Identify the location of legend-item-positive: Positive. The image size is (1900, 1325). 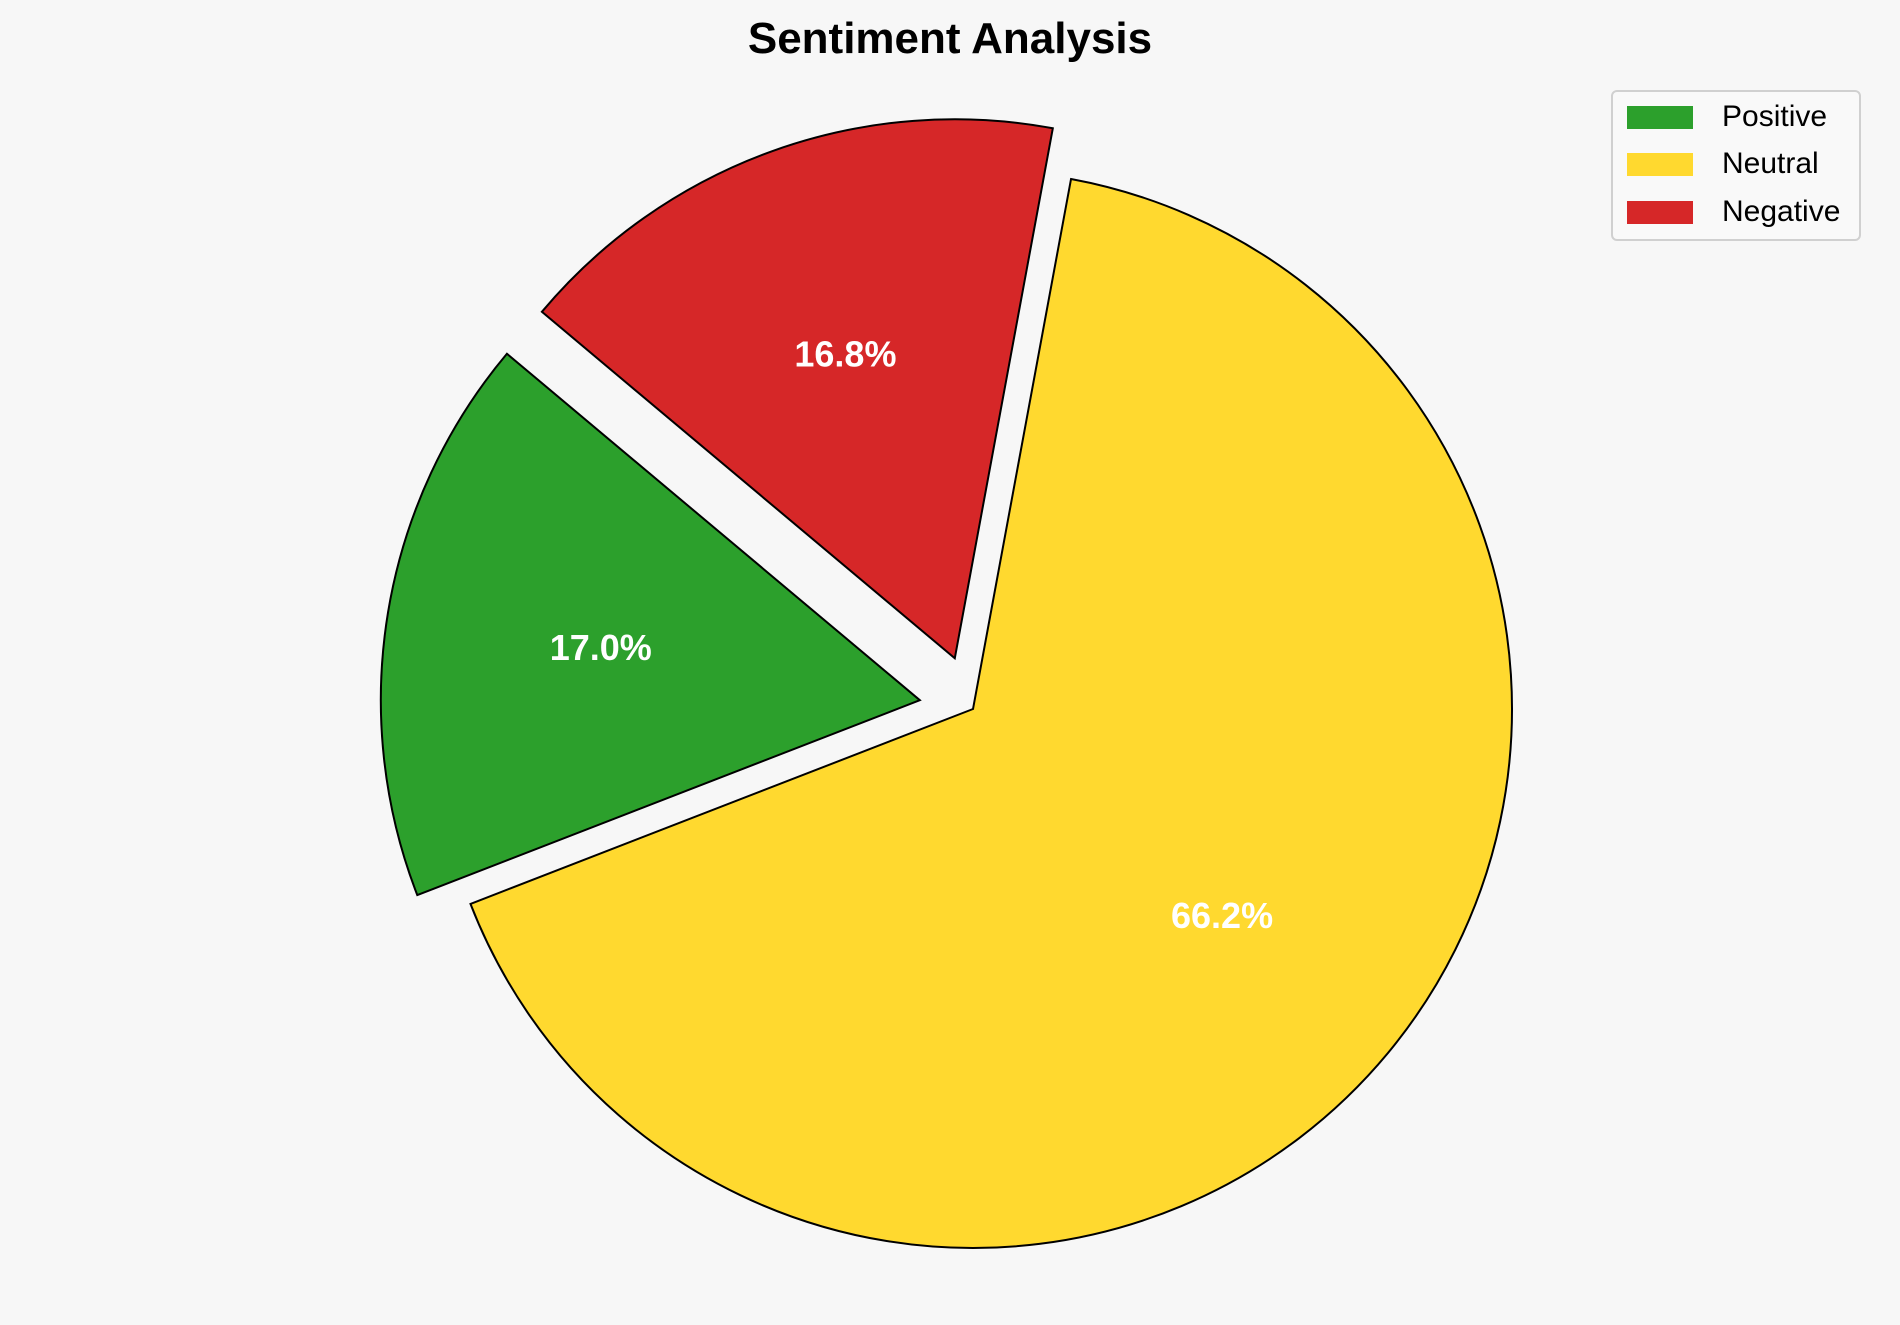
(1727, 117).